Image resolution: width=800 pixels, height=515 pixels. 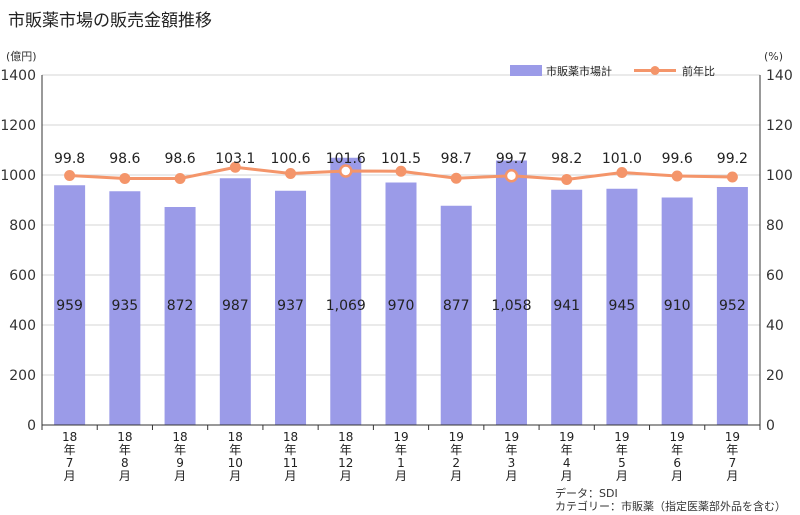 I want to click on y-left-tick-label: 400, so click(x=22, y=326).